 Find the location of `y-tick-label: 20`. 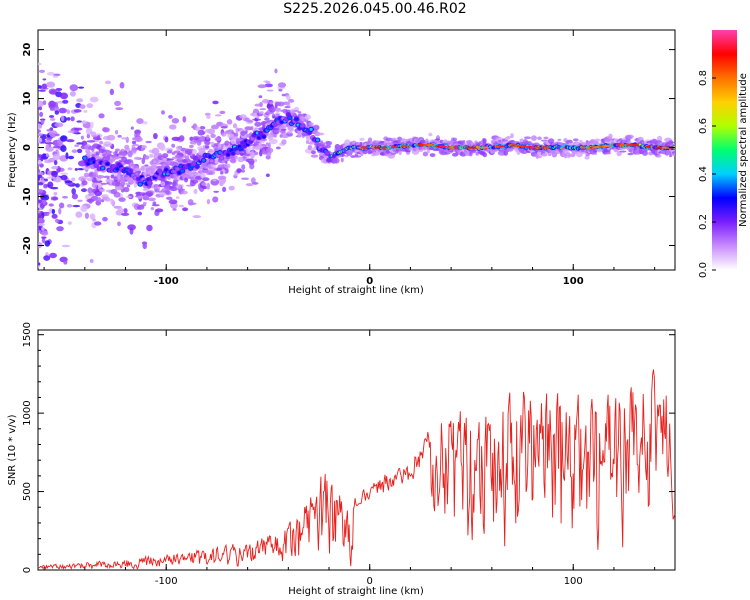

y-tick-label: 20 is located at coordinates (27, 50).